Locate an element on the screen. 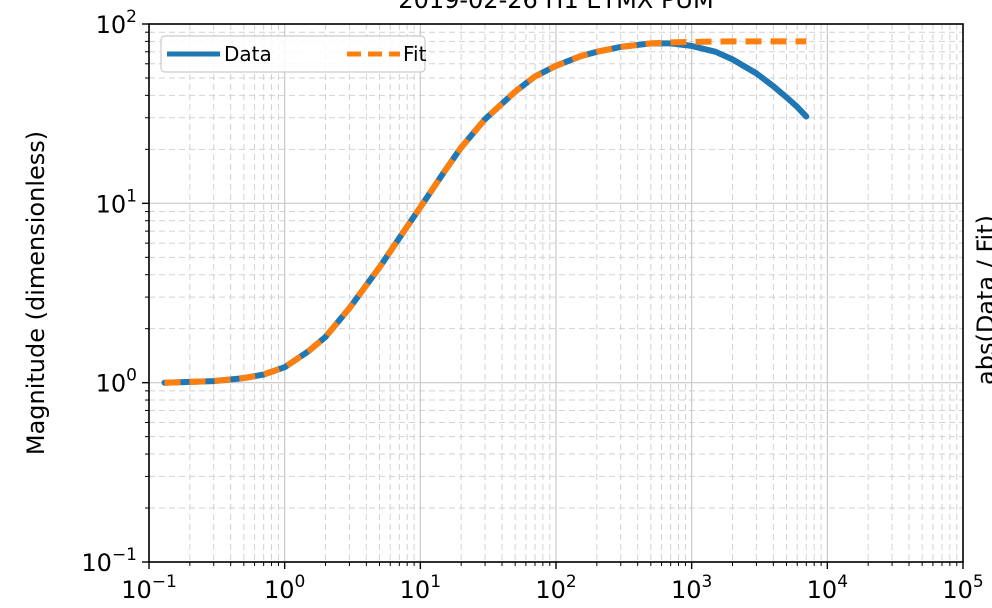 This screenshot has width=992, height=608. legend: Data Fit is located at coordinates (293, 54).